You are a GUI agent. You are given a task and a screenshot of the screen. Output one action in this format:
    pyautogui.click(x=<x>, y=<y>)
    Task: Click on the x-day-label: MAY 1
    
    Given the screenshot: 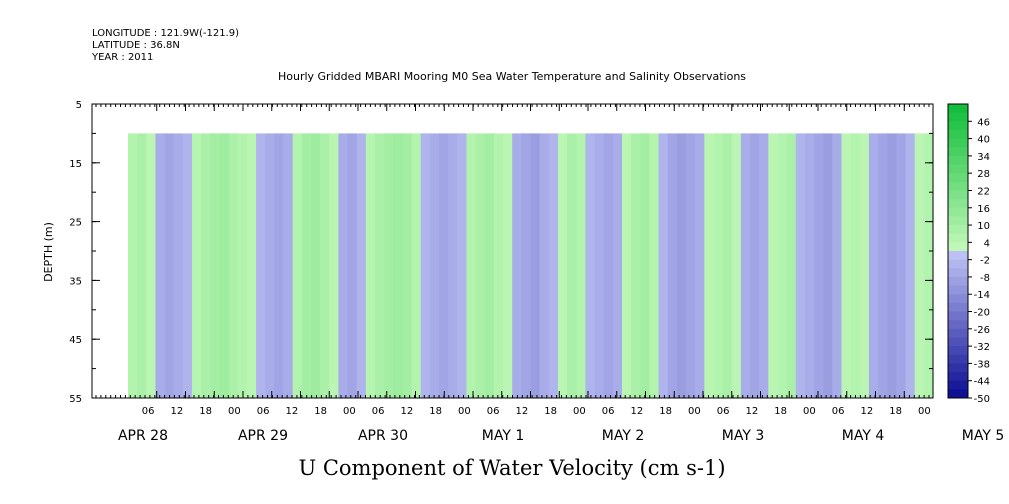 What is the action you would take?
    pyautogui.click(x=503, y=436)
    